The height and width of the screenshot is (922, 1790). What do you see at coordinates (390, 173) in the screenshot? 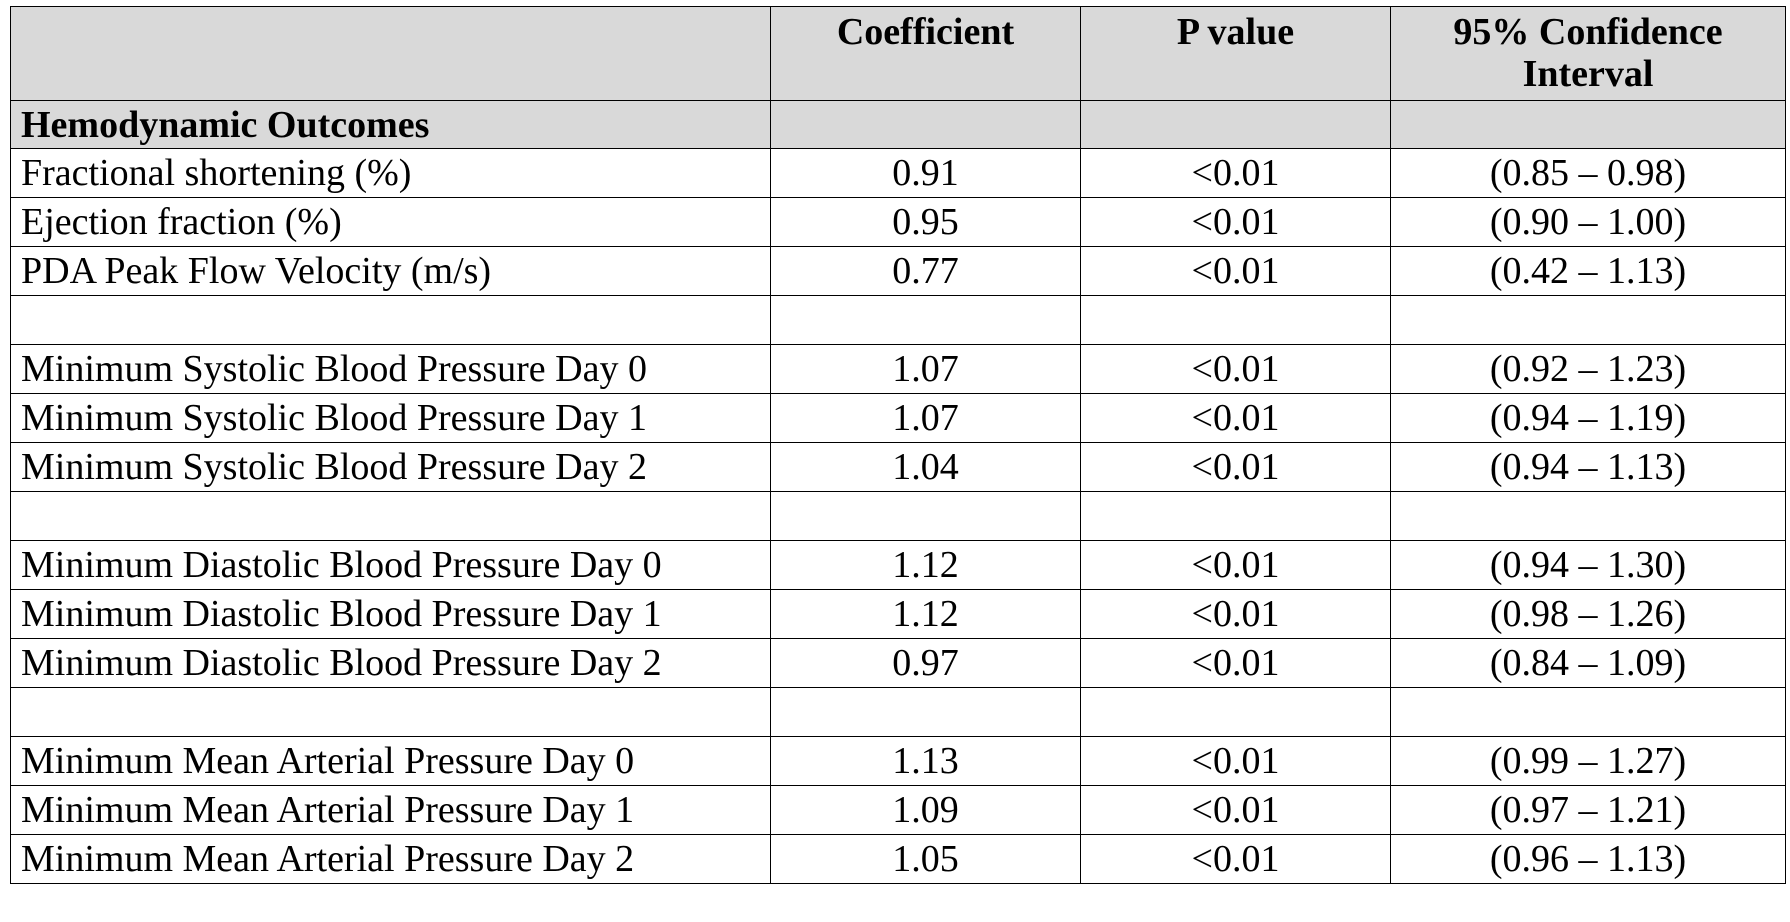
I see `row-label: Fractional shortening (%)` at bounding box center [390, 173].